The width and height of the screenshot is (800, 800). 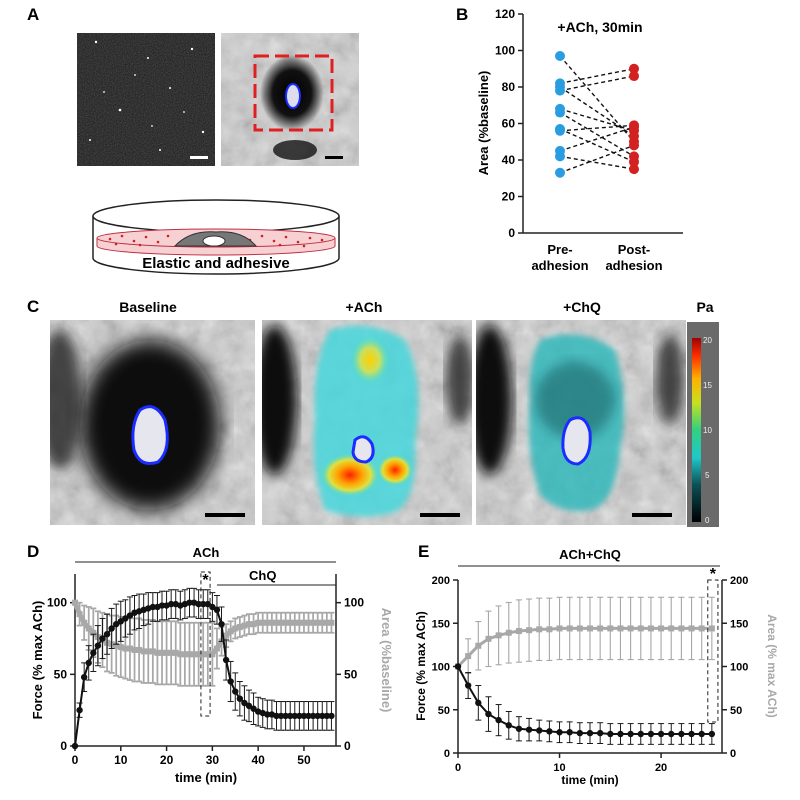 What do you see at coordinates (581, 422) in the screenshot?
I see `traction-image-chq` at bounding box center [581, 422].